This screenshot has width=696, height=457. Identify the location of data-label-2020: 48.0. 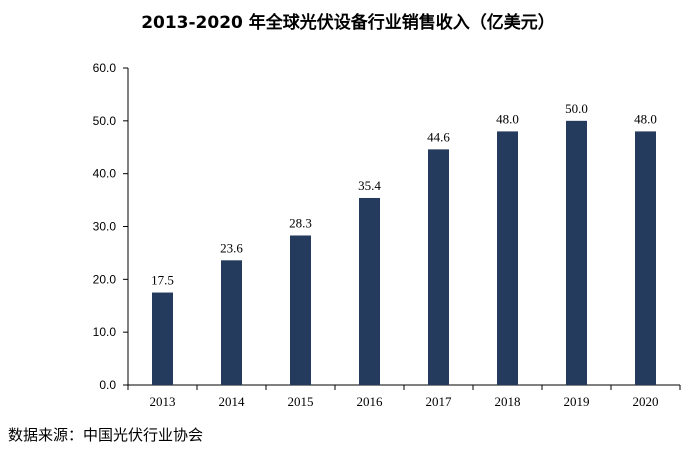
(645, 118).